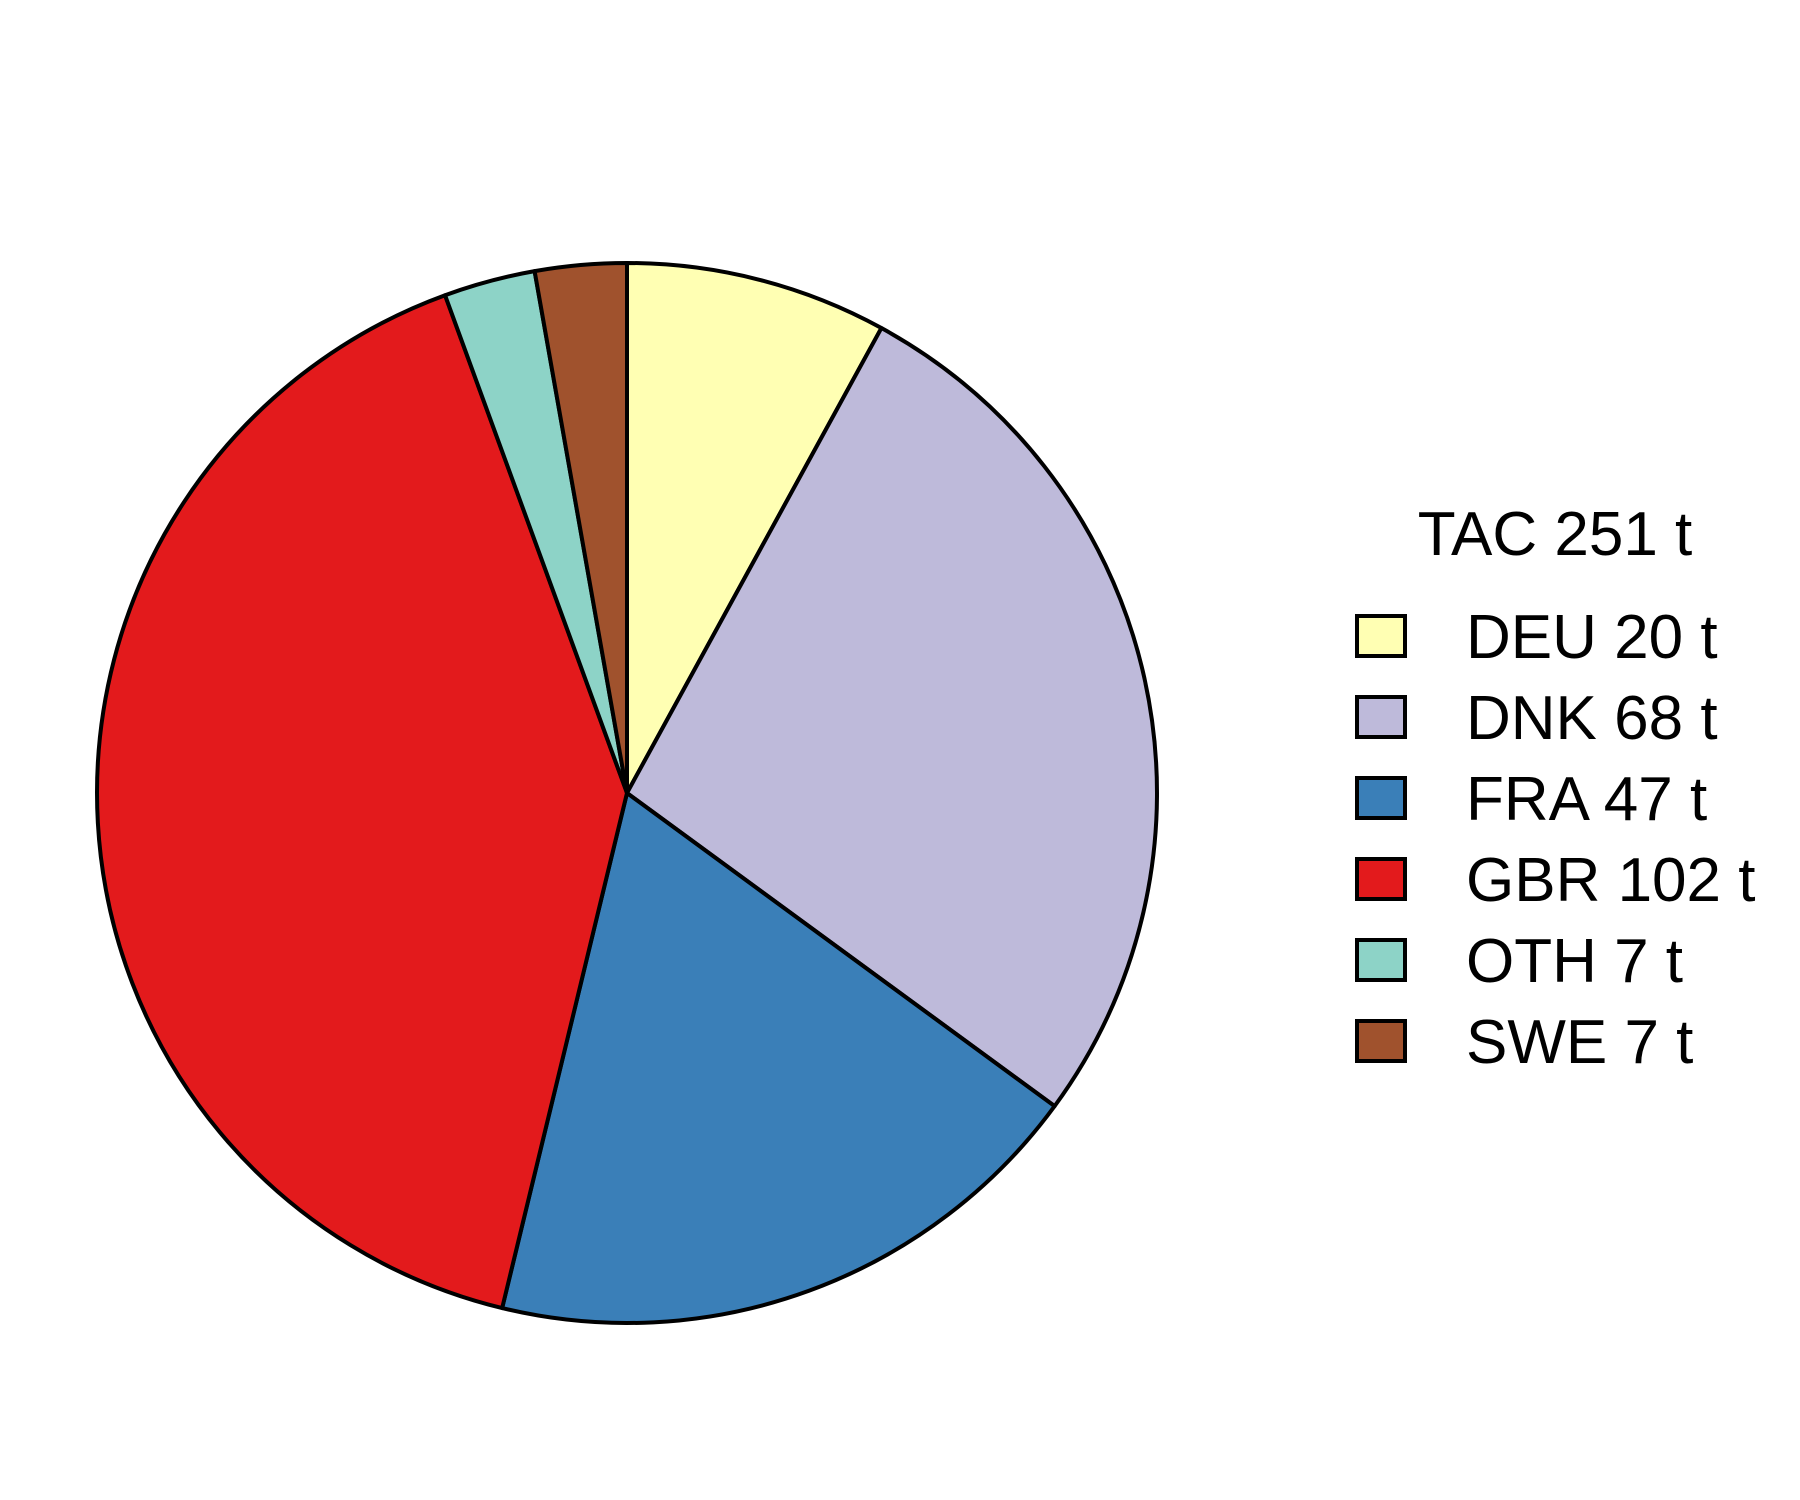 This screenshot has width=1800, height=1500. Describe the element at coordinates (1555, 534) in the screenshot. I see `legend-title: TAC 251 t` at that location.